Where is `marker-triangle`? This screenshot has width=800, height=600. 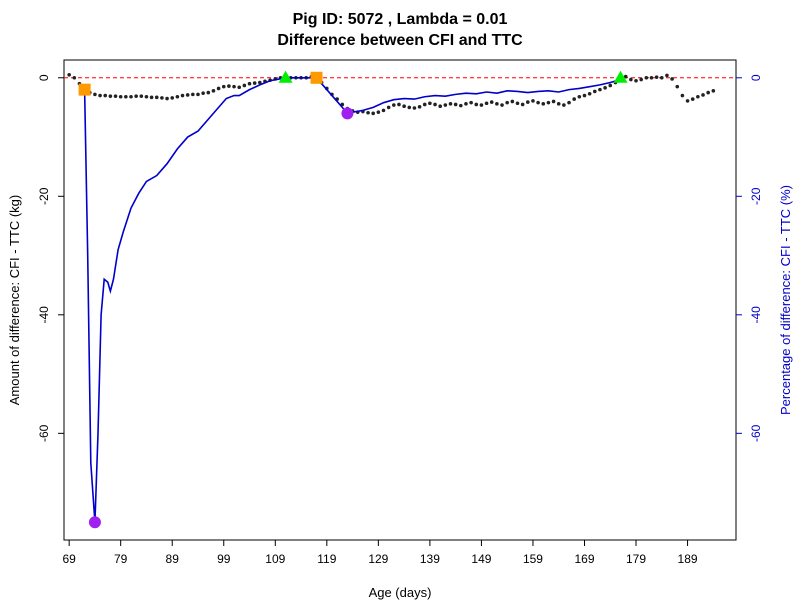 marker-triangle is located at coordinates (285, 76).